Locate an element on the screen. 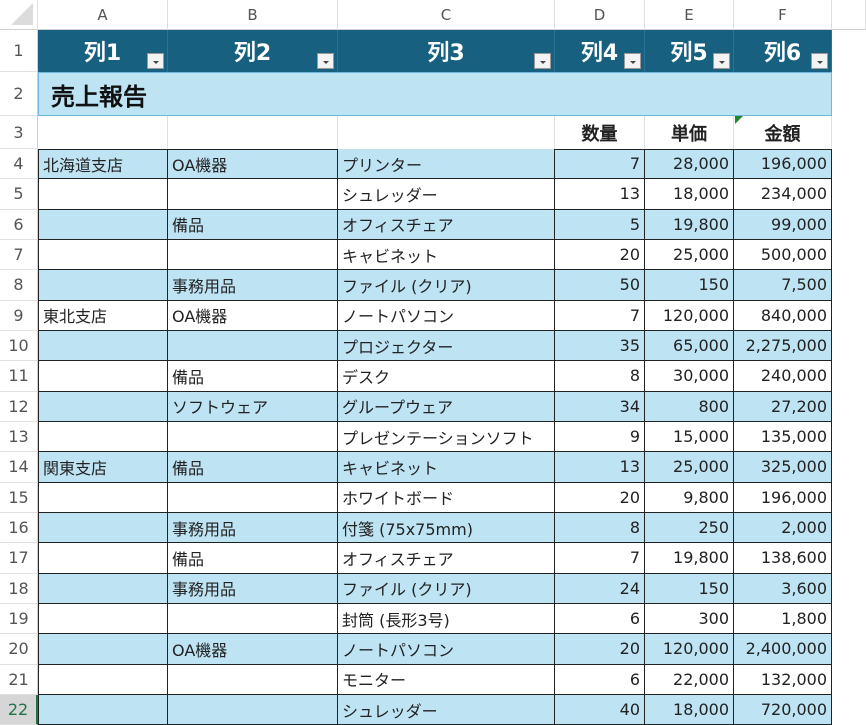 The image size is (866, 725). row-header-9: 9 is located at coordinates (19, 315).